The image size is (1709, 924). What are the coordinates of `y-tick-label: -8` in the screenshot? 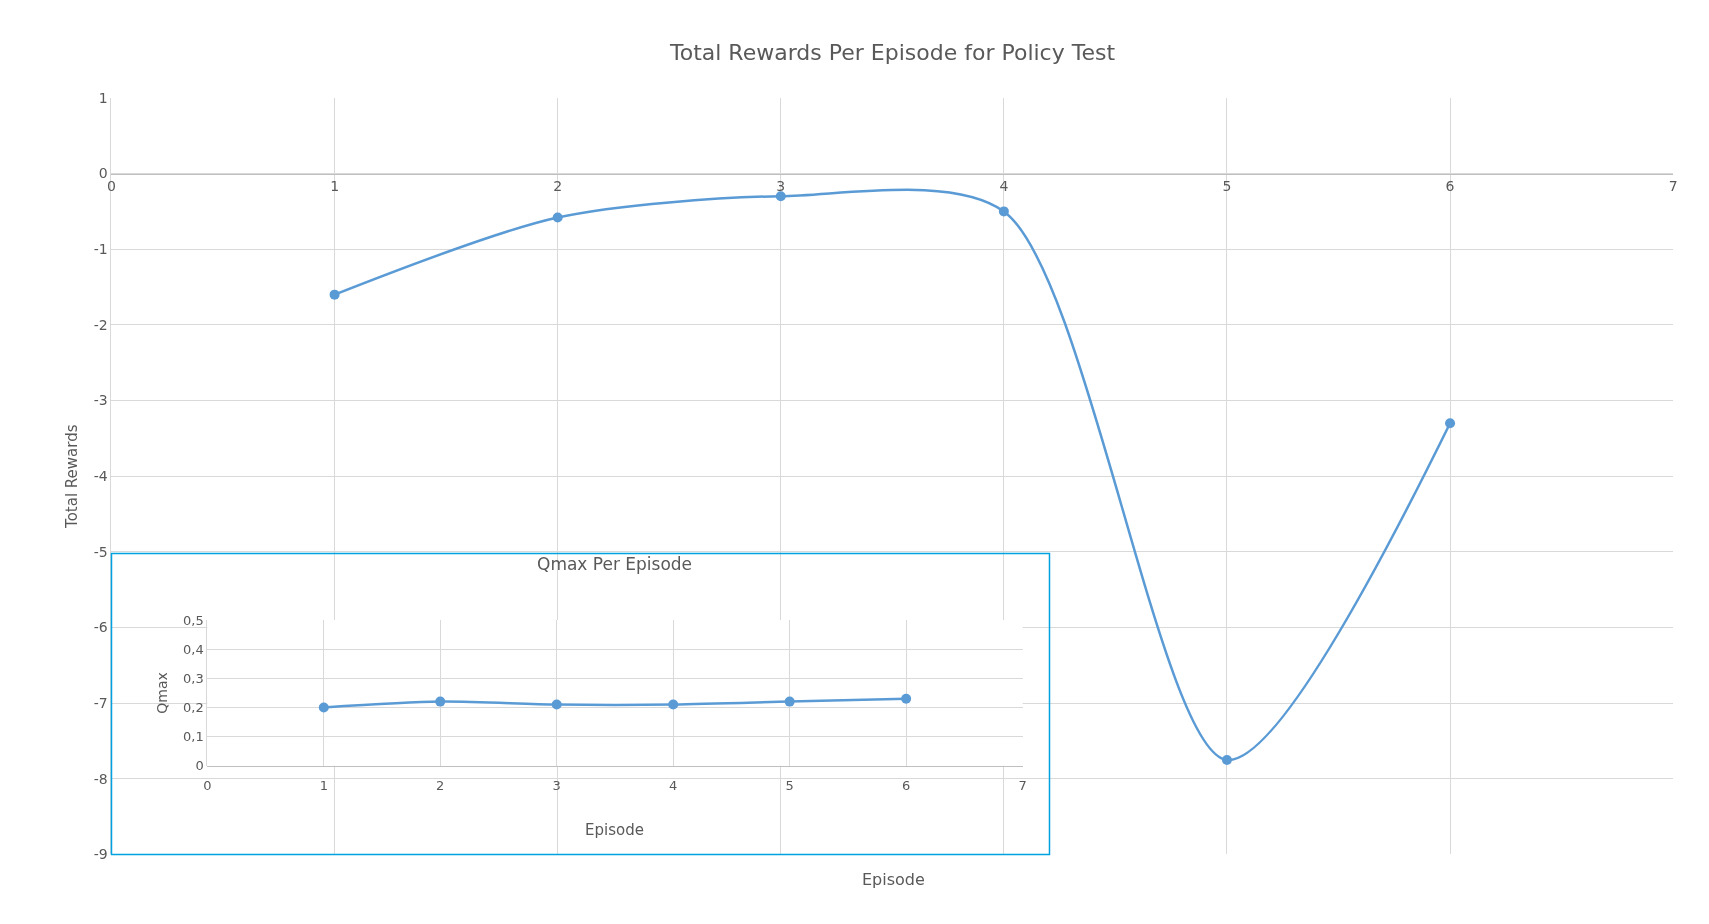 It's located at (100, 778).